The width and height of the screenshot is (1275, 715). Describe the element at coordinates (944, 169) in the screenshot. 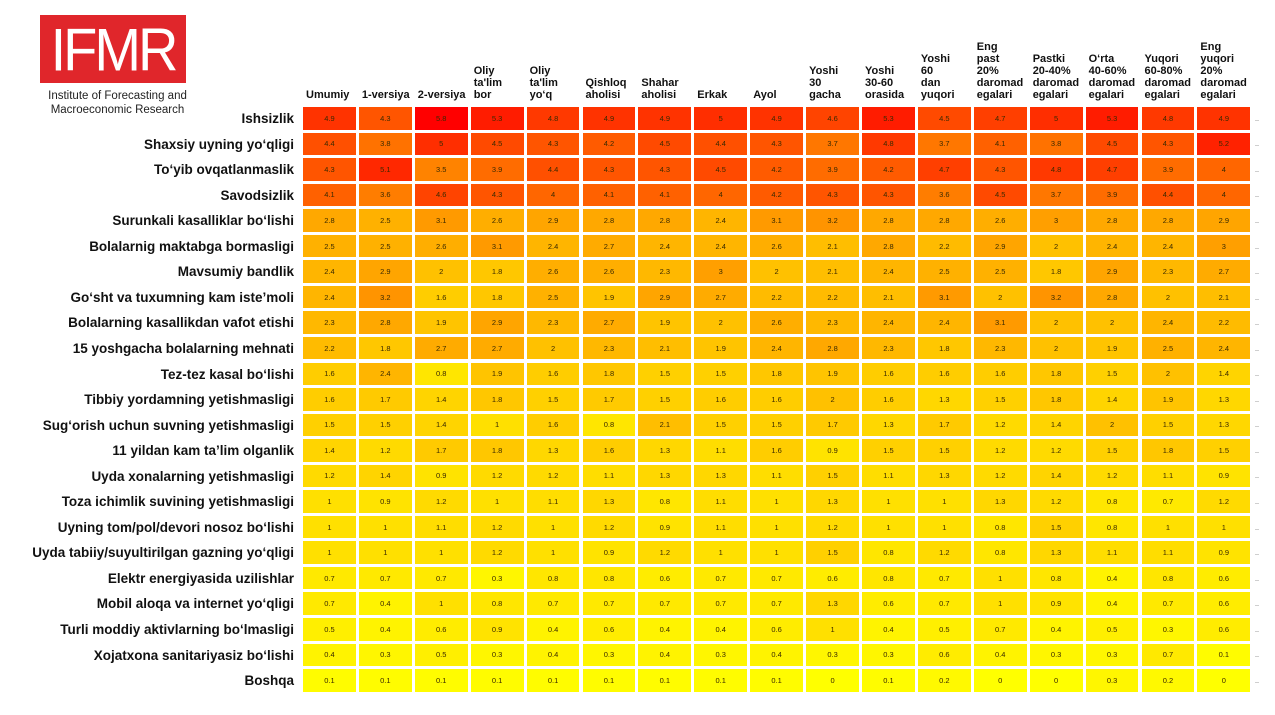

I see `heatmap-cell: 4.7` at that location.